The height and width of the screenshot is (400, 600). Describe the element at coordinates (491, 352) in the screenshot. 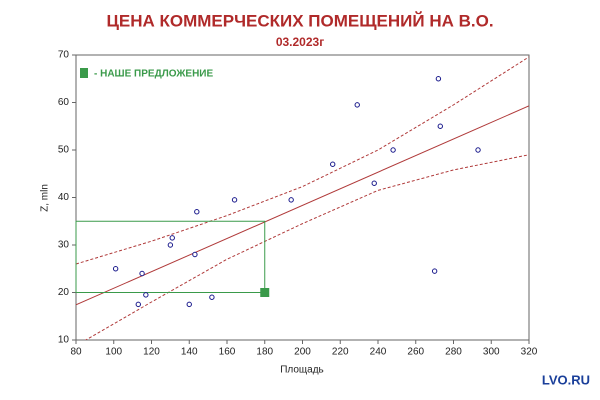

I see `x-tick-label: 300` at that location.